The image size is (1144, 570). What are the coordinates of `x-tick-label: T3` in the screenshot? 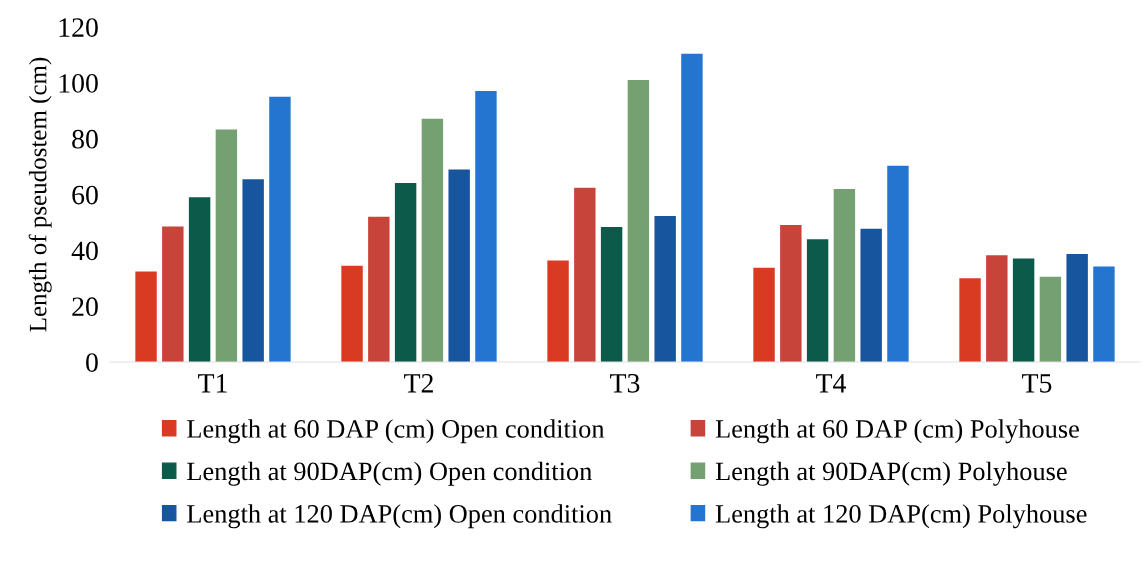 It's located at (625, 383).